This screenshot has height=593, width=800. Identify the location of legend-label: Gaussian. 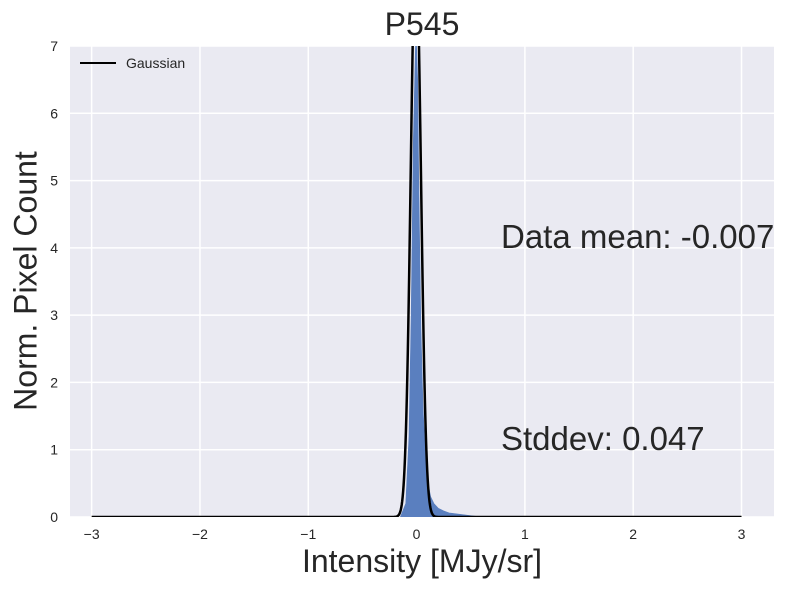
(156, 63).